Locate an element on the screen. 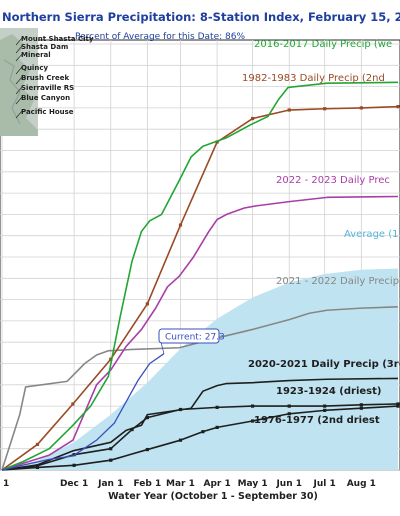  series-label-second_wettest: 1982-1983 Daily Precip (2nd is located at coordinates (313, 78).